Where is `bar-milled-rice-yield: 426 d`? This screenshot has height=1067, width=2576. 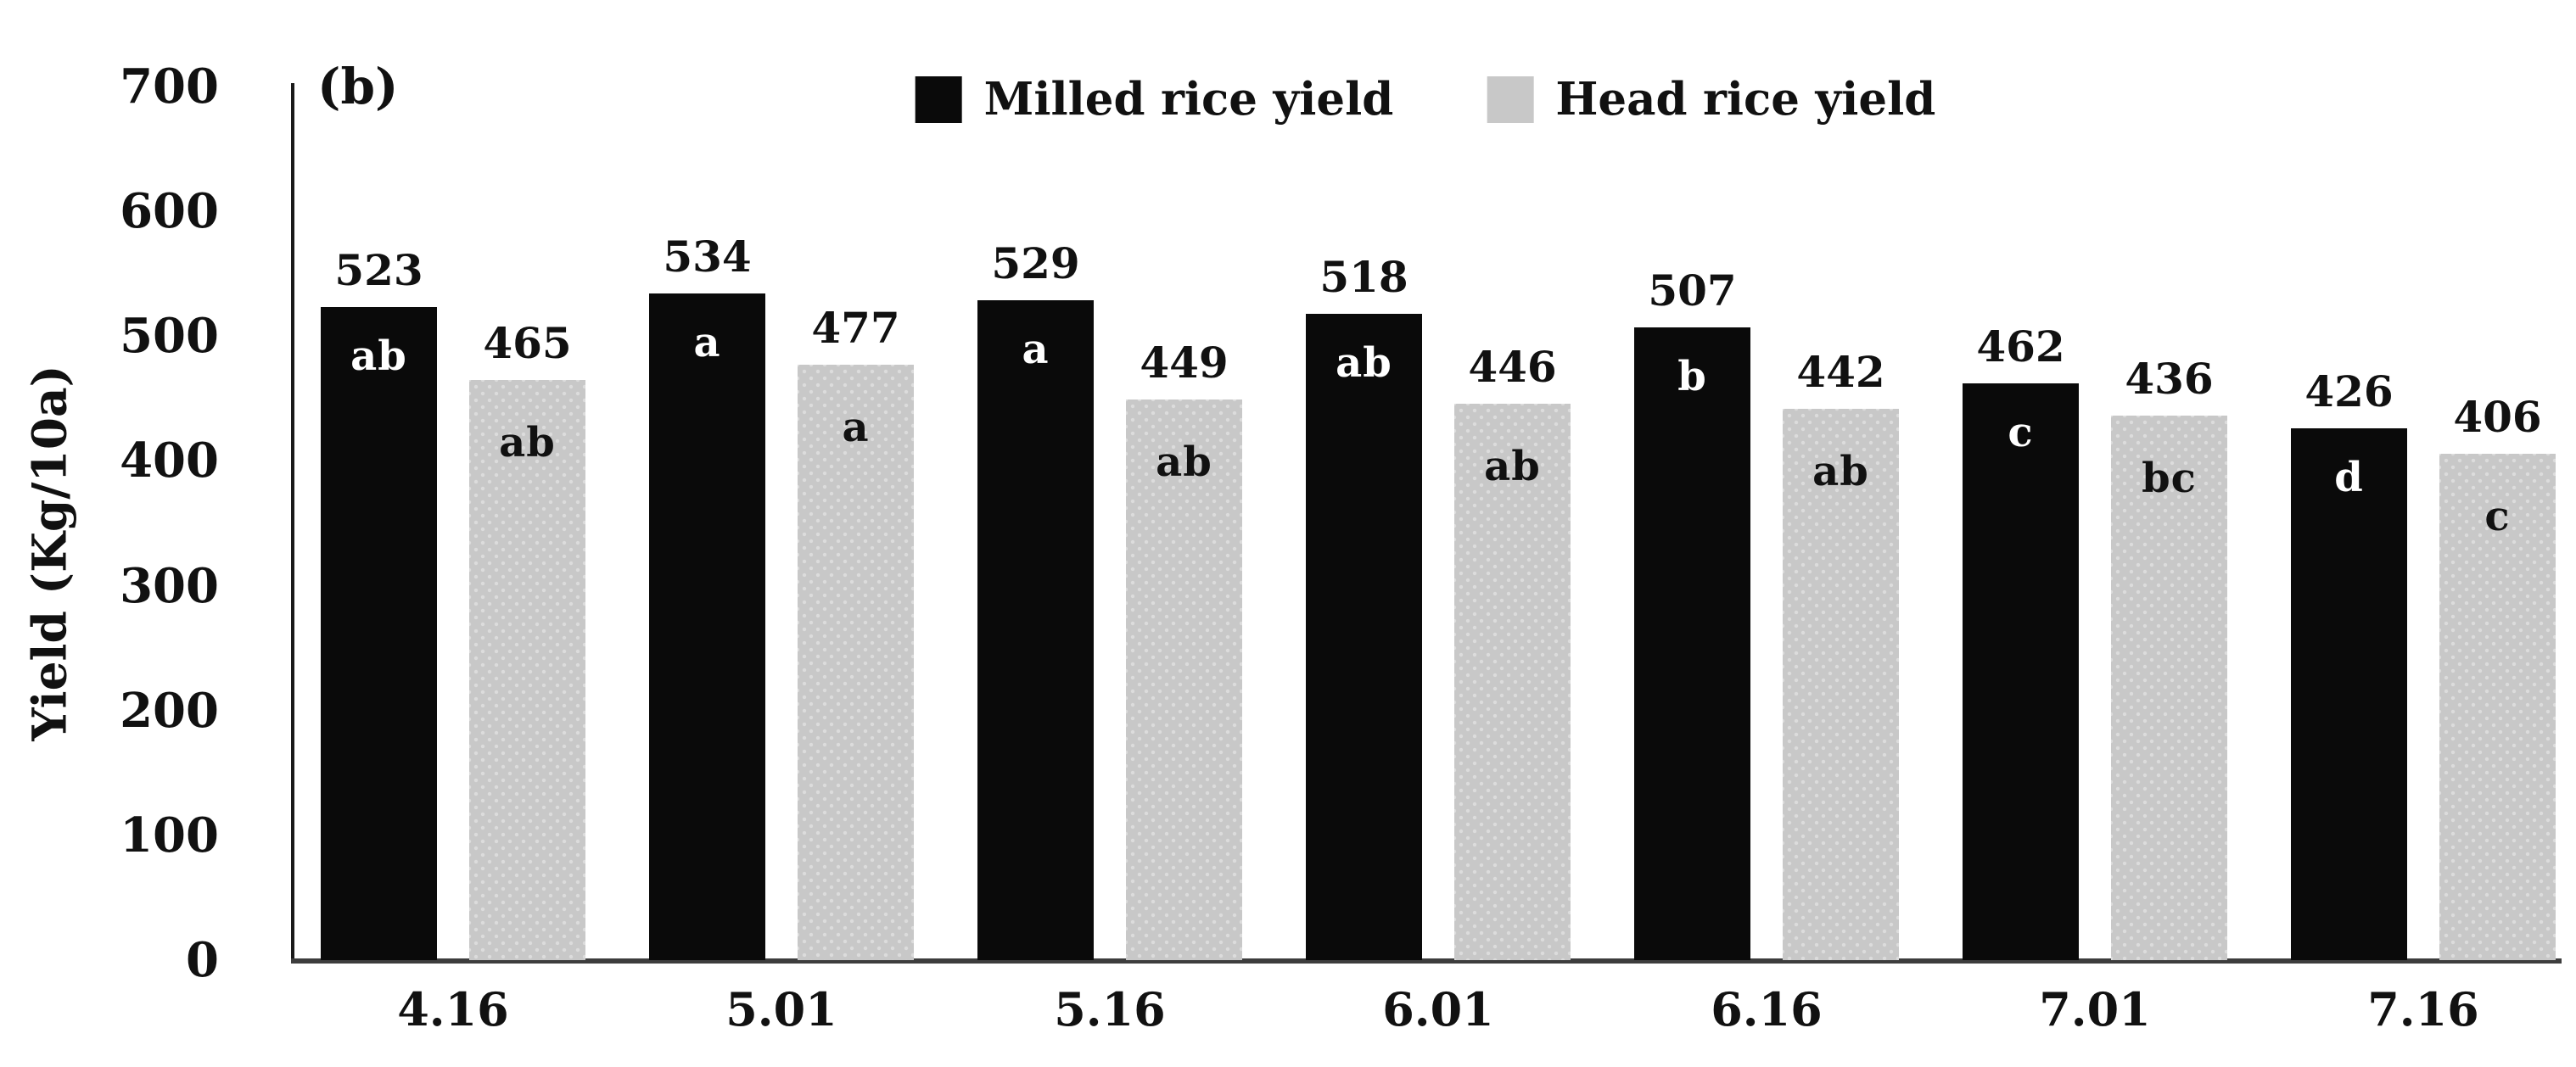
bar-milled-rice-yield: 426 d is located at coordinates (2349, 663).